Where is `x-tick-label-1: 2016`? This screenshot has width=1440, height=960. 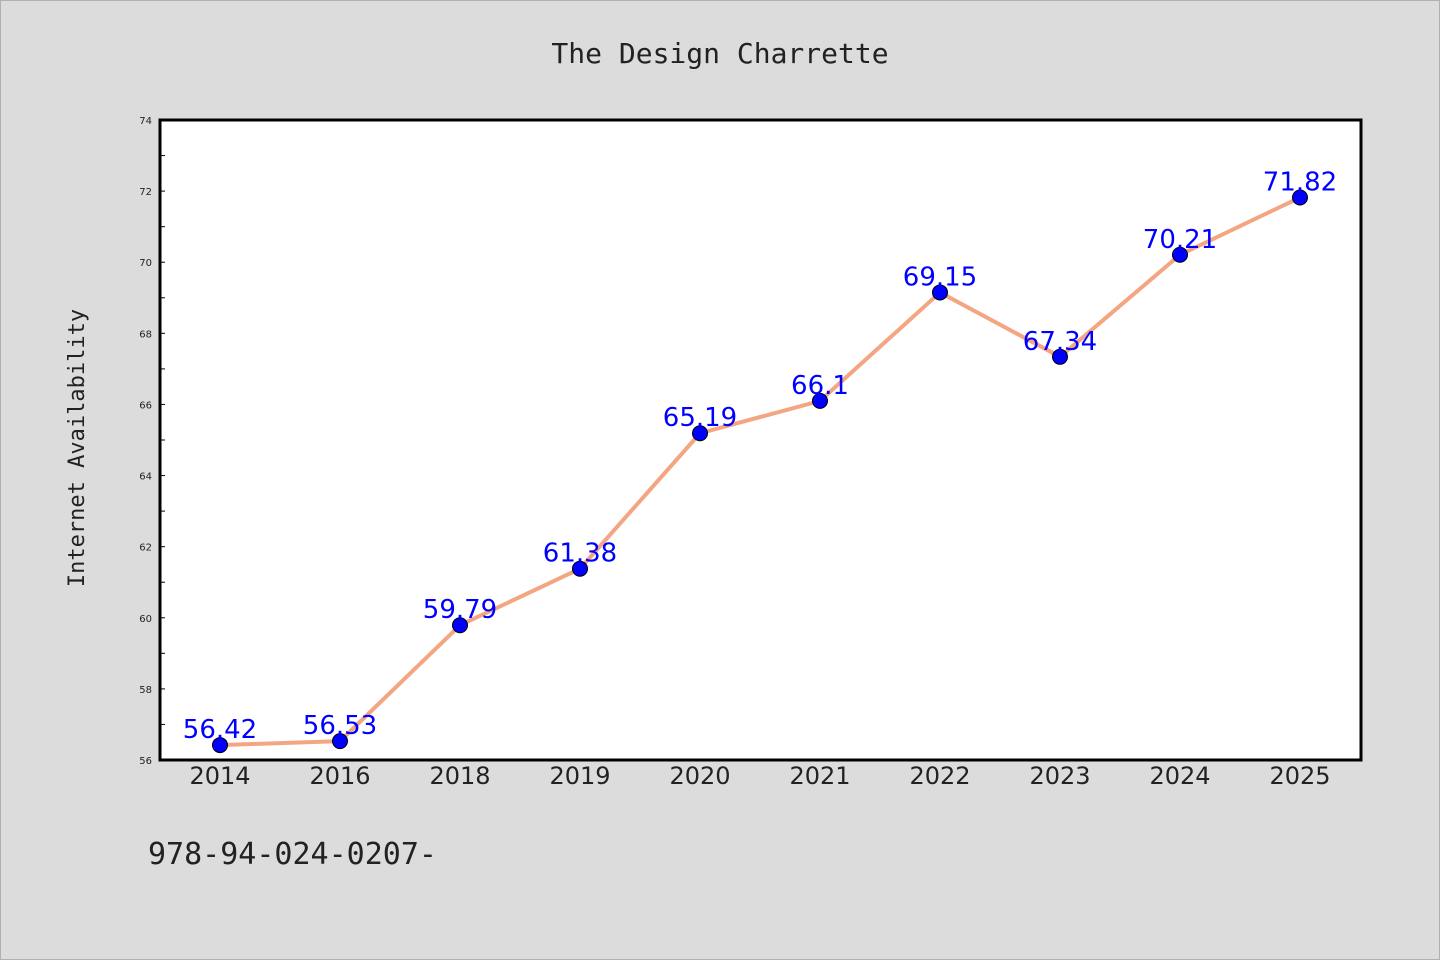 x-tick-label-1: 2016 is located at coordinates (339, 776).